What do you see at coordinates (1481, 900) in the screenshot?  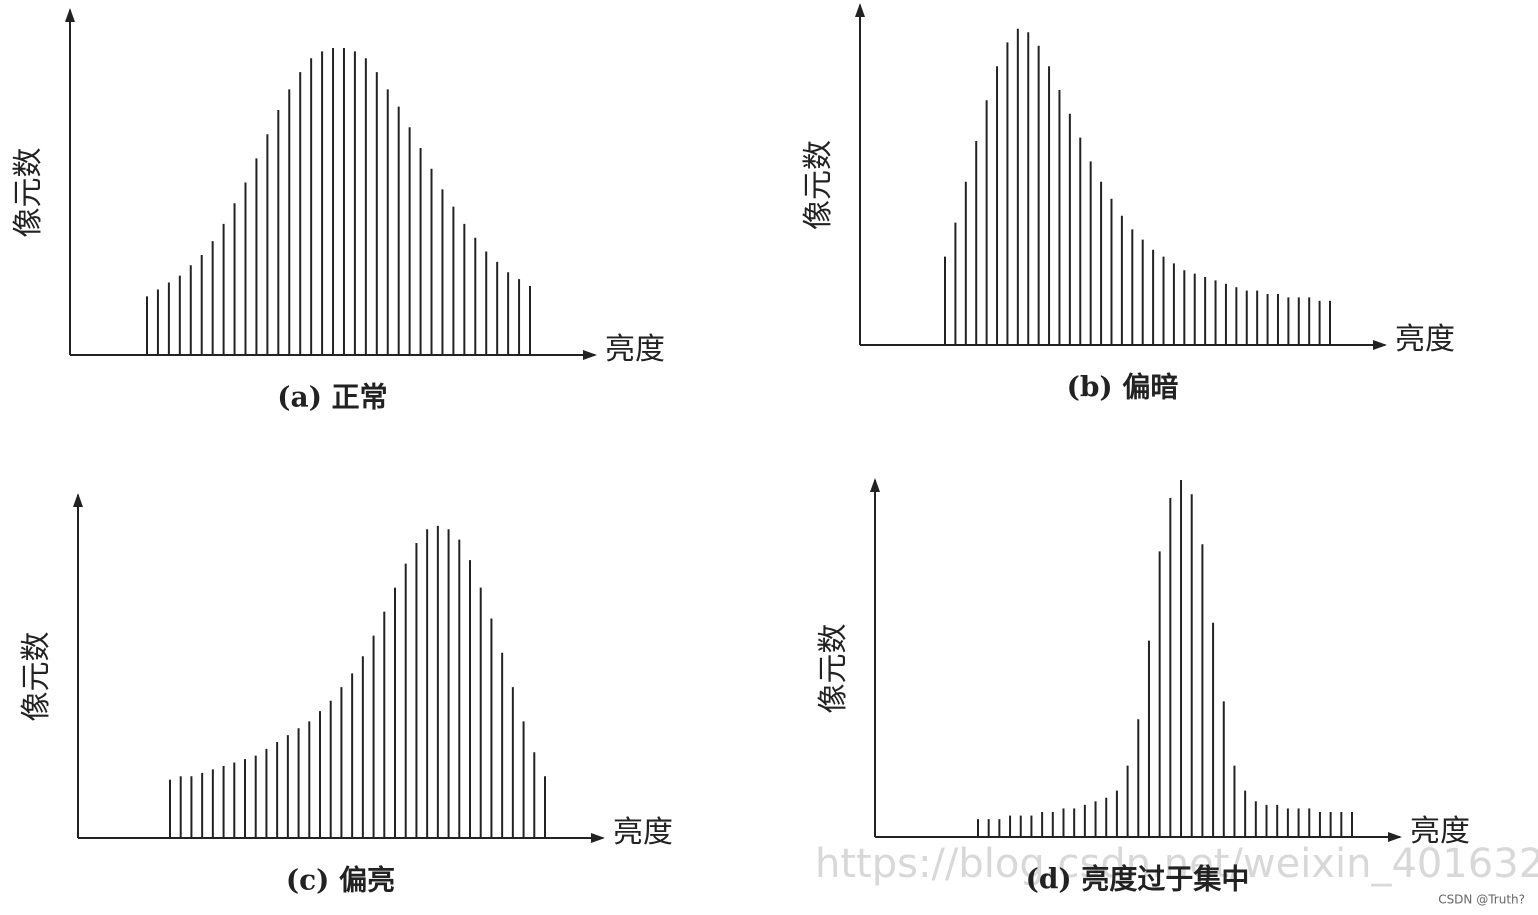 I see `credit: CSDN @Truth?` at bounding box center [1481, 900].